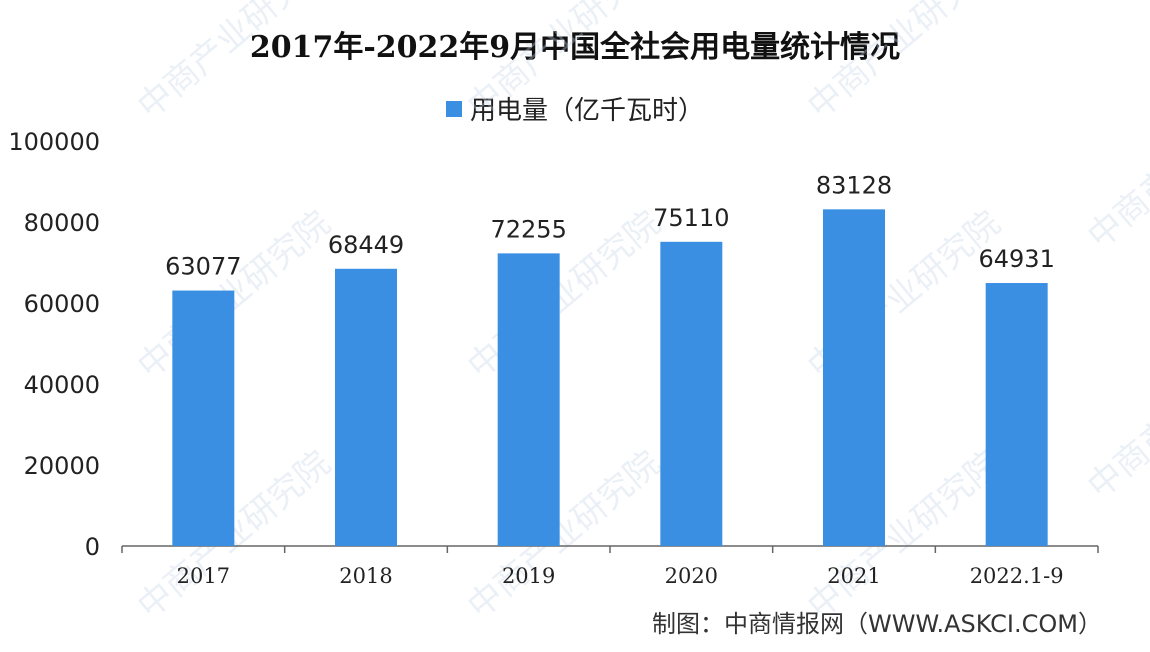 The width and height of the screenshot is (1150, 652). What do you see at coordinates (854, 185) in the screenshot?
I see `data-label: 83128` at bounding box center [854, 185].